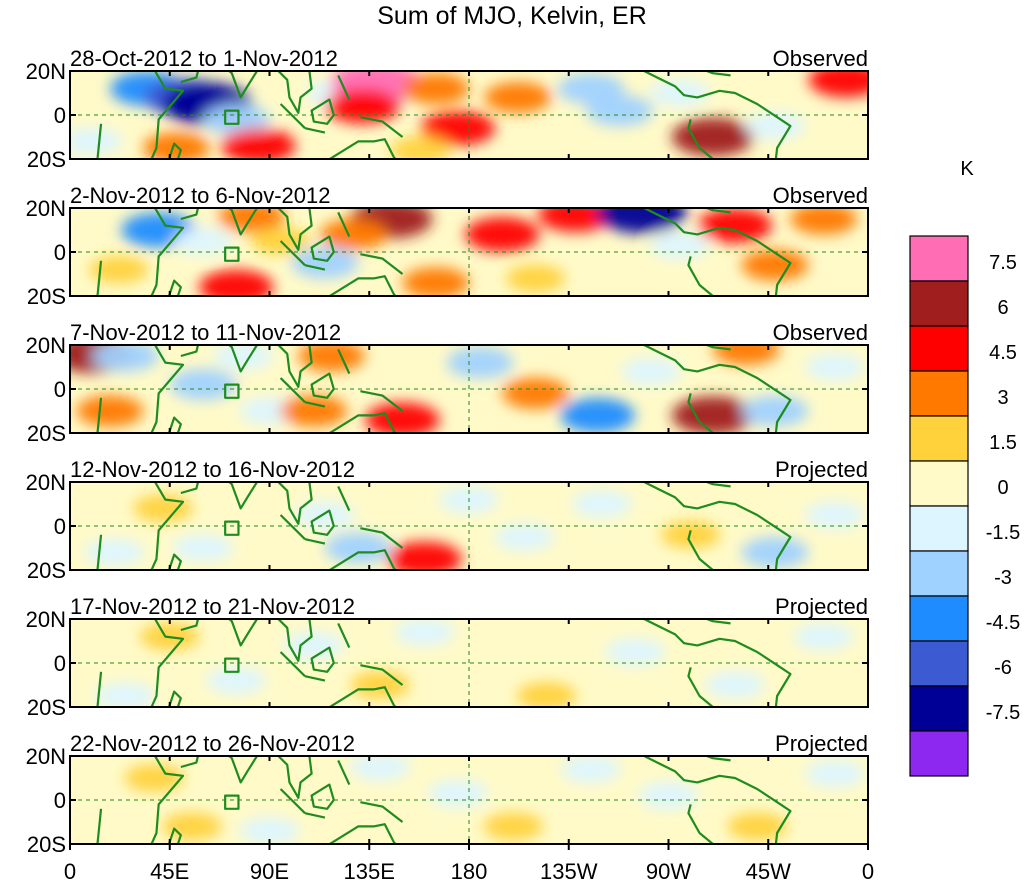 Image resolution: width=1024 pixels, height=889 pixels. I want to click on panel-status-label: Projected, so click(821, 743).